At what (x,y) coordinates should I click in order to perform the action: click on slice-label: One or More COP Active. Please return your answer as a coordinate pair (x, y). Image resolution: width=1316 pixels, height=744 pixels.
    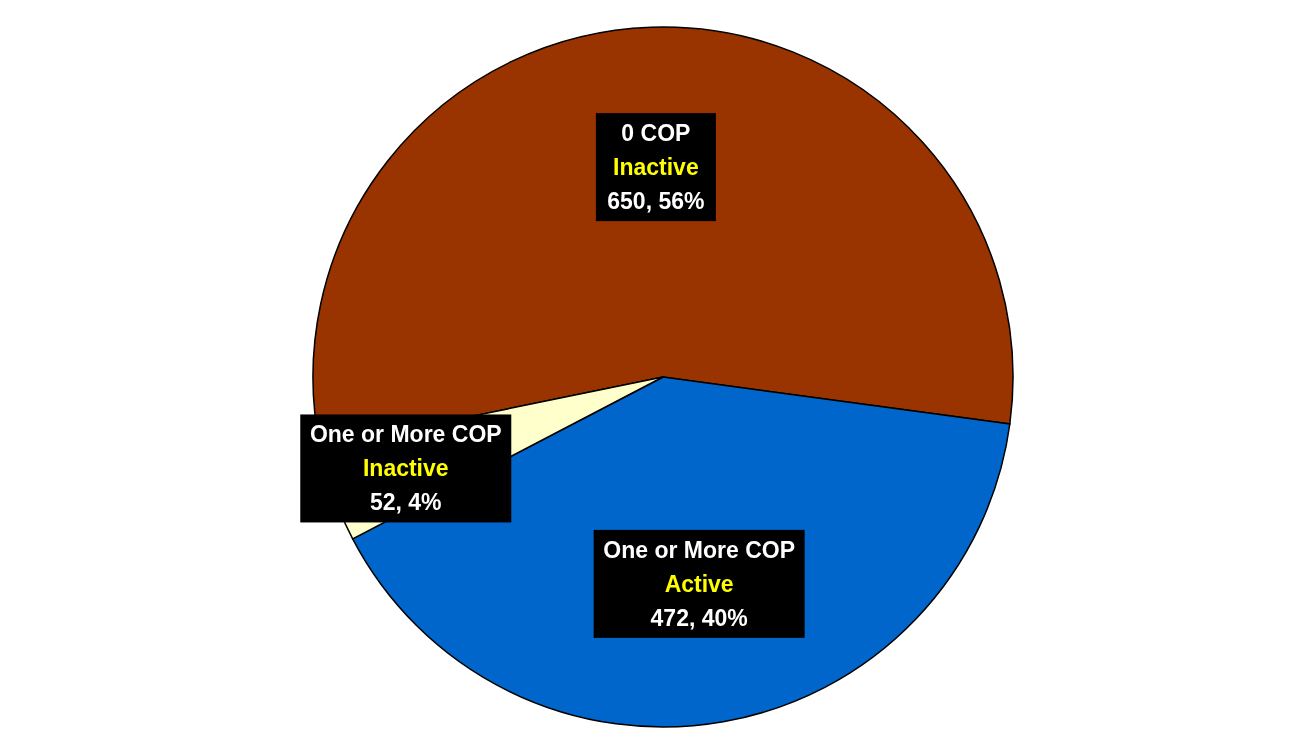
    Looking at the image, I should click on (699, 566).